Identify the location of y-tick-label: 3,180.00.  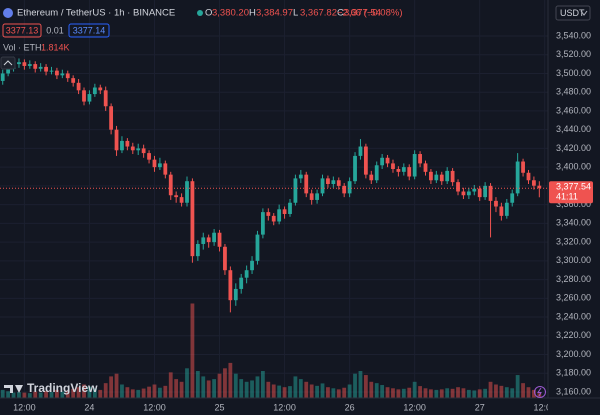
(573, 373).